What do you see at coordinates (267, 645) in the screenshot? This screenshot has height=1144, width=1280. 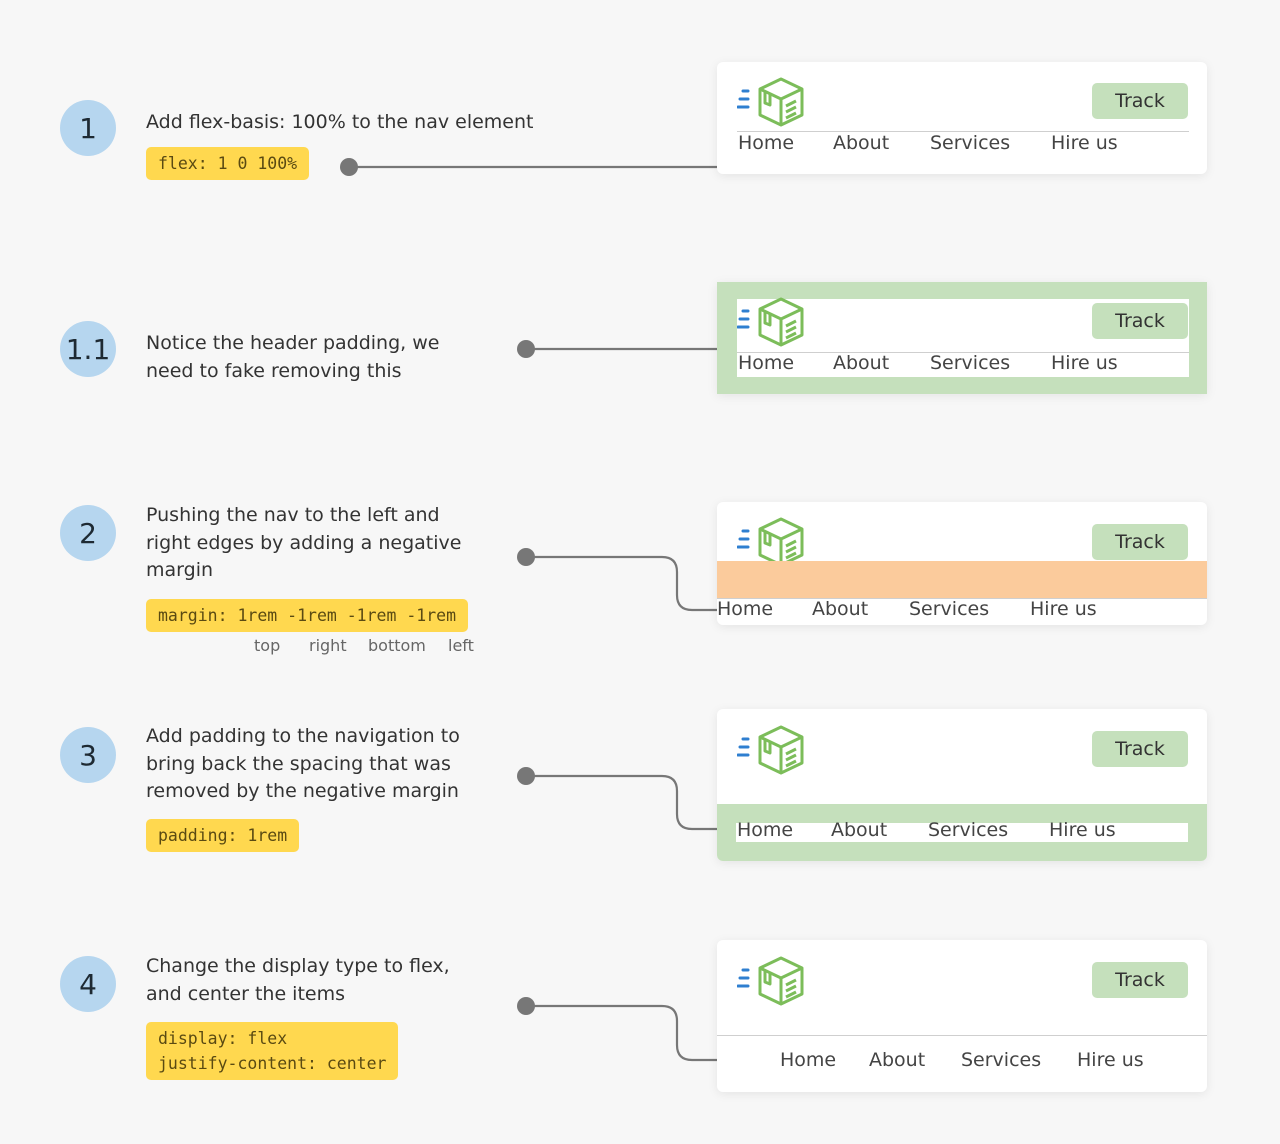 I see `margin-label-top: top` at bounding box center [267, 645].